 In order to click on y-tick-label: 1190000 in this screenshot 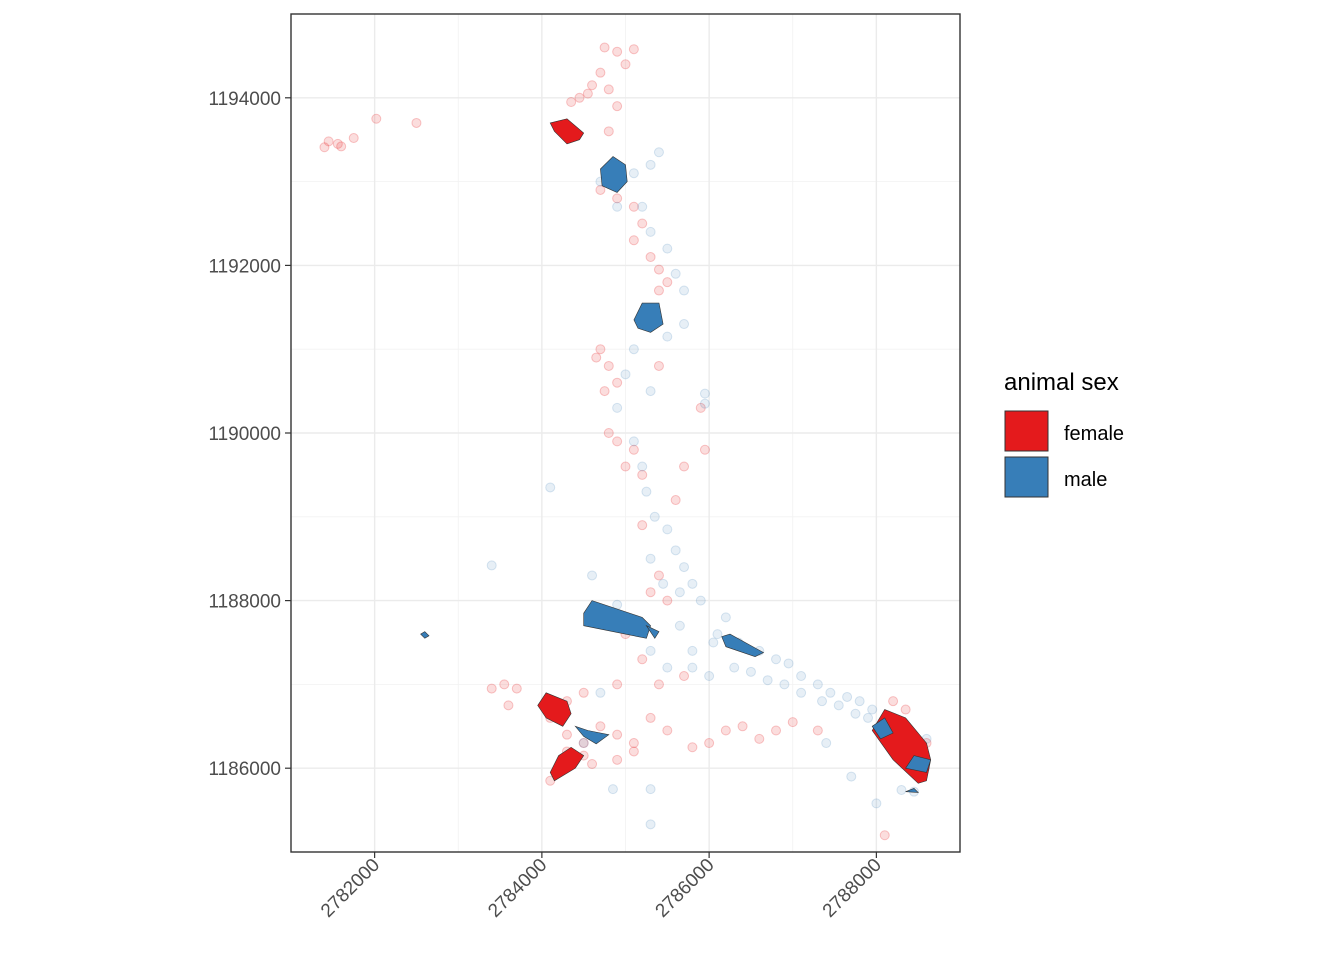, I will do `click(244, 434)`.